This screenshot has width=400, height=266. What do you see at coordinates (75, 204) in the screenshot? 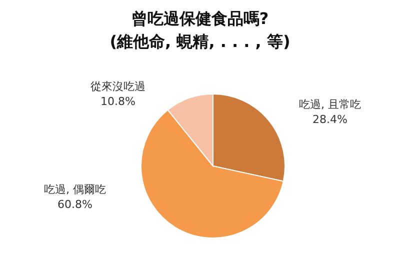
I see `data-label: 60.8%` at bounding box center [75, 204].